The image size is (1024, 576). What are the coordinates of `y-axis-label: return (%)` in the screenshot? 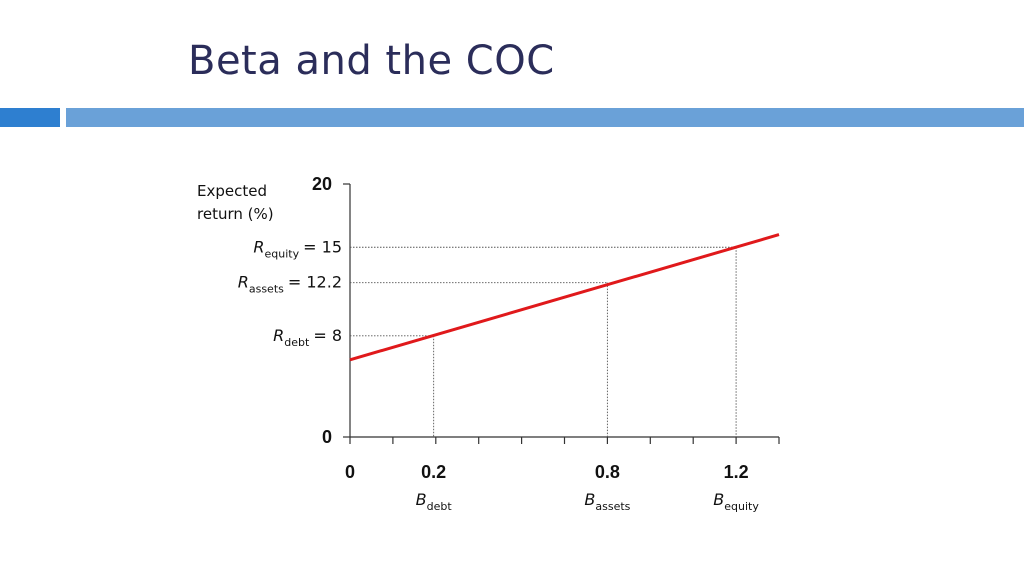 It's located at (235, 214).